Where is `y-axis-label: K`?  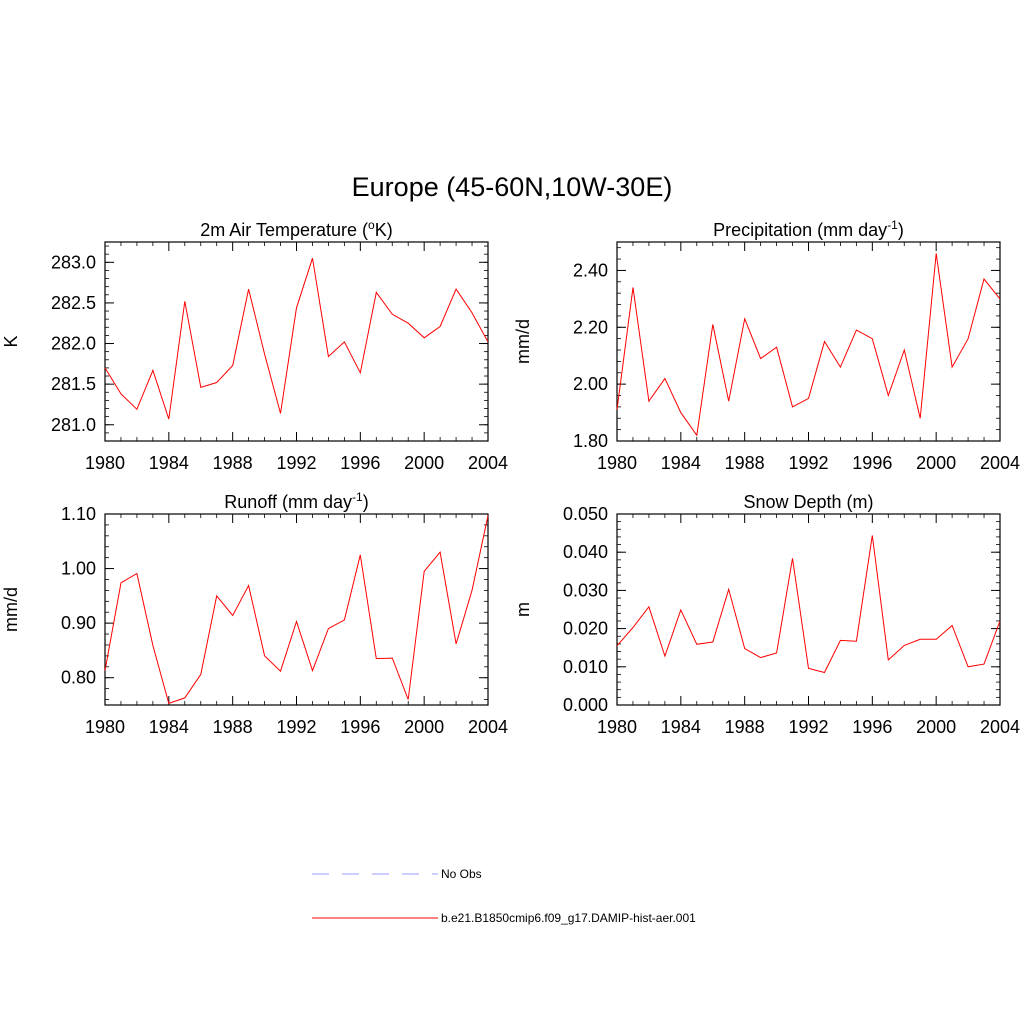 y-axis-label: K is located at coordinates (11, 341).